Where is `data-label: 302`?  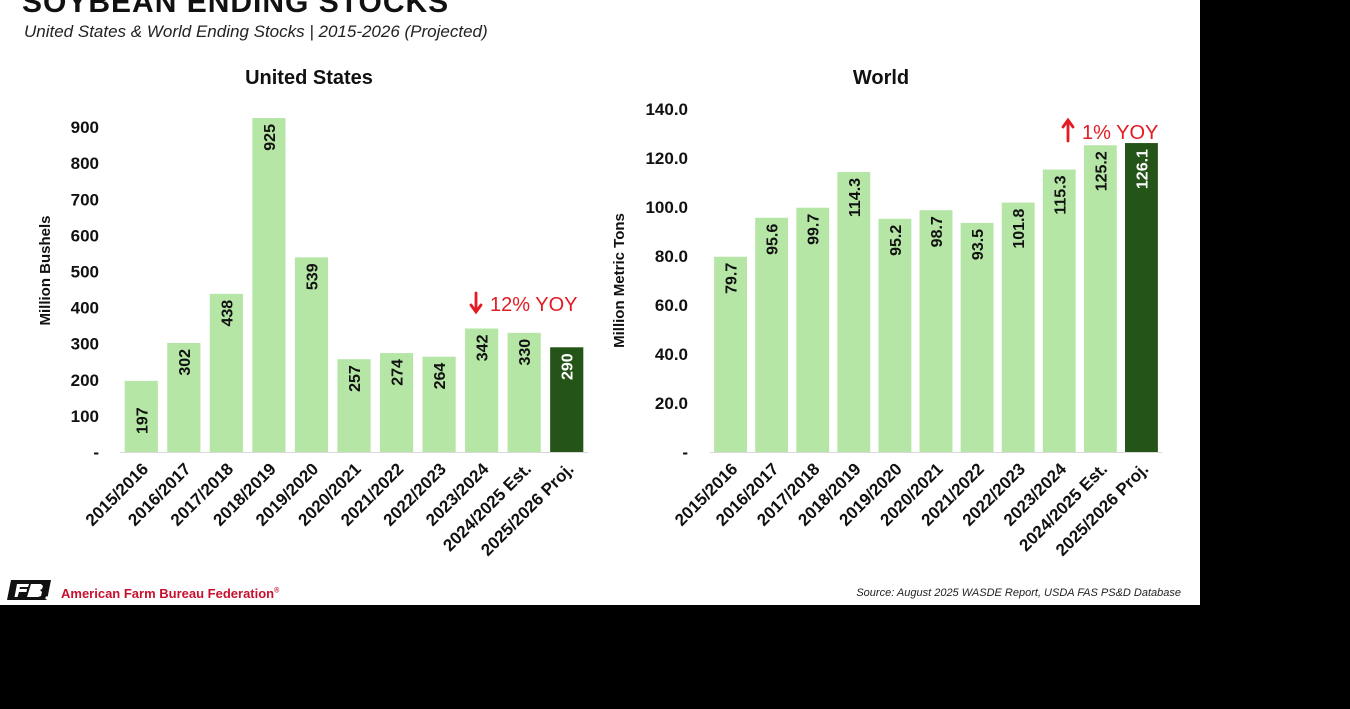
data-label: 302 is located at coordinates (185, 362).